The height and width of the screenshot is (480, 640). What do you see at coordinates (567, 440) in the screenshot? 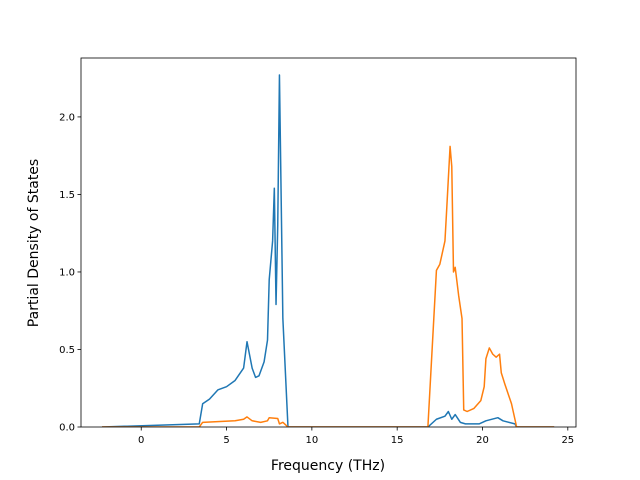
I see `x-tick-label: 25` at bounding box center [567, 440].